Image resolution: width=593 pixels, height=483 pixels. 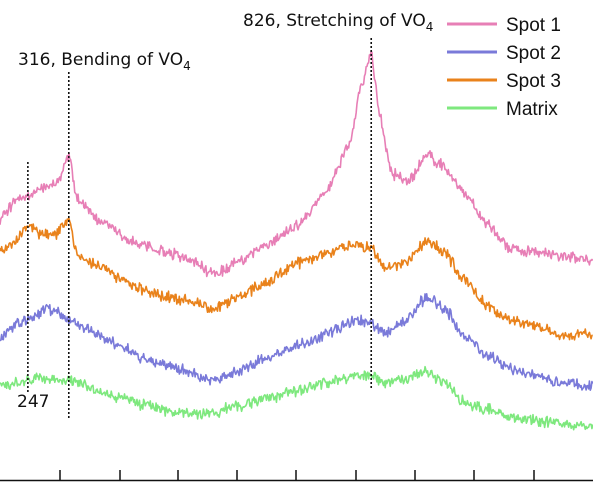 I want to click on legend-background, so click(x=515, y=65).